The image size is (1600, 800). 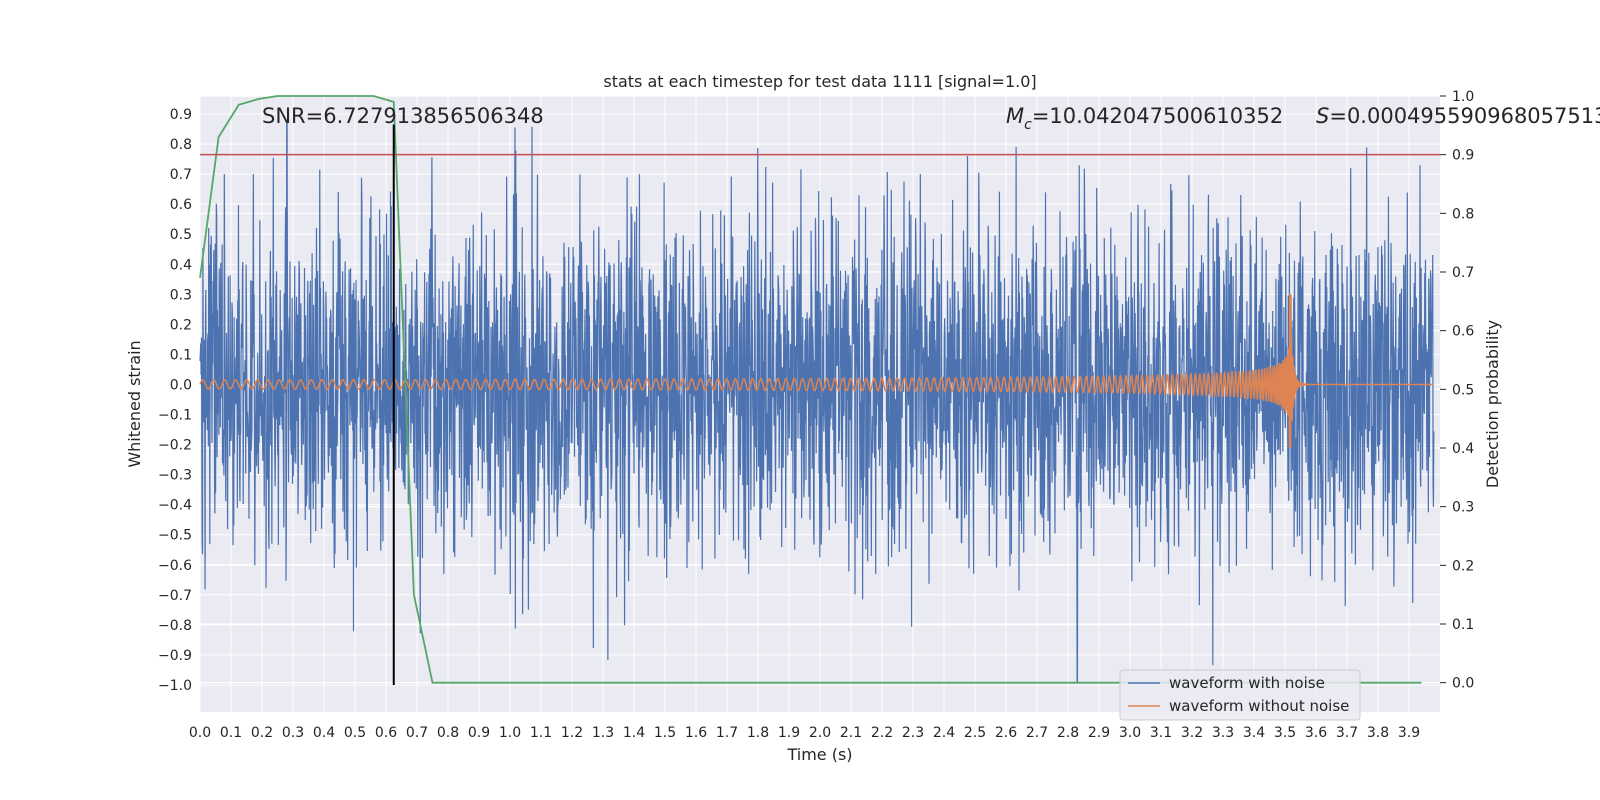 What do you see at coordinates (1347, 733) in the screenshot?
I see `x-tick-label: 3.7` at bounding box center [1347, 733].